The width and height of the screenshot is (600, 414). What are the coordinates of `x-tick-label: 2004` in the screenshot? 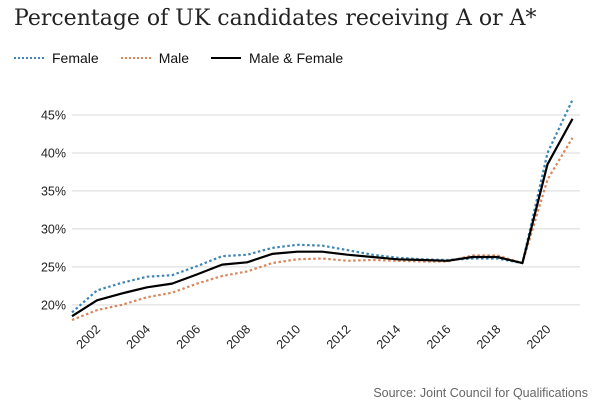 It's located at (139, 337).